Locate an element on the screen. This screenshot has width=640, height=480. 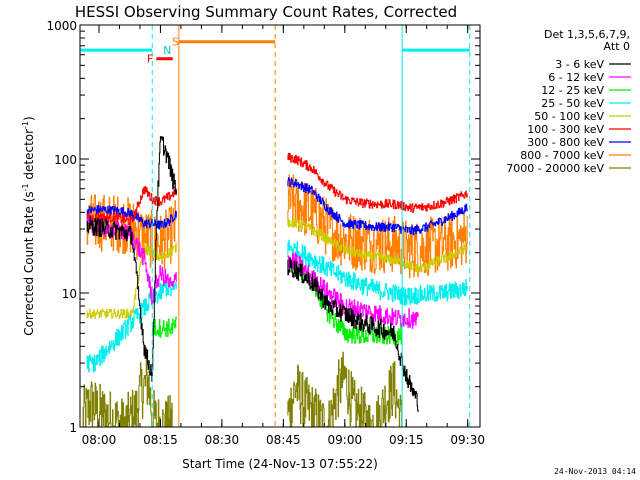
legend-label: 3 - 6 keV is located at coordinates (579, 64).